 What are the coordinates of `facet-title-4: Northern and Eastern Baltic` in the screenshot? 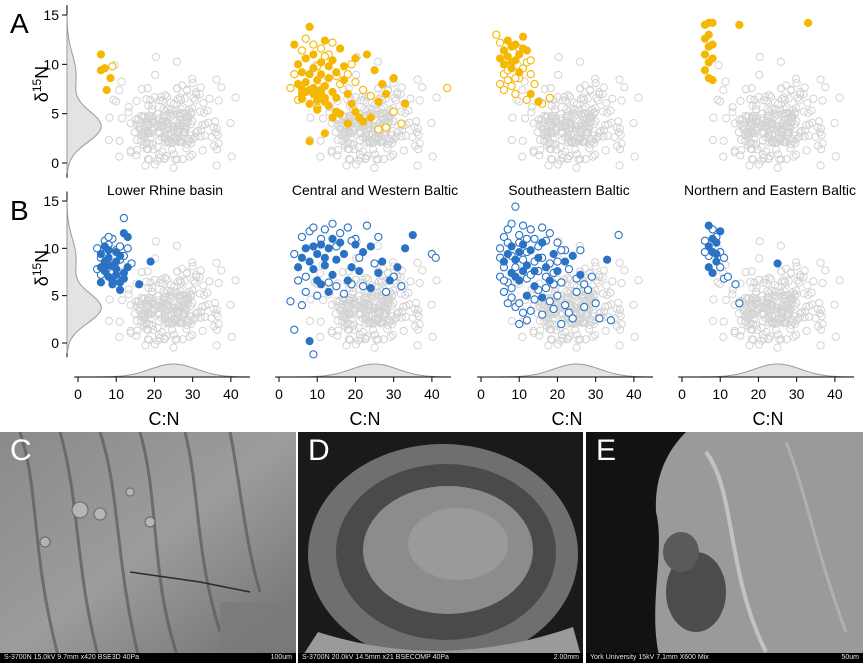 It's located at (770, 190).